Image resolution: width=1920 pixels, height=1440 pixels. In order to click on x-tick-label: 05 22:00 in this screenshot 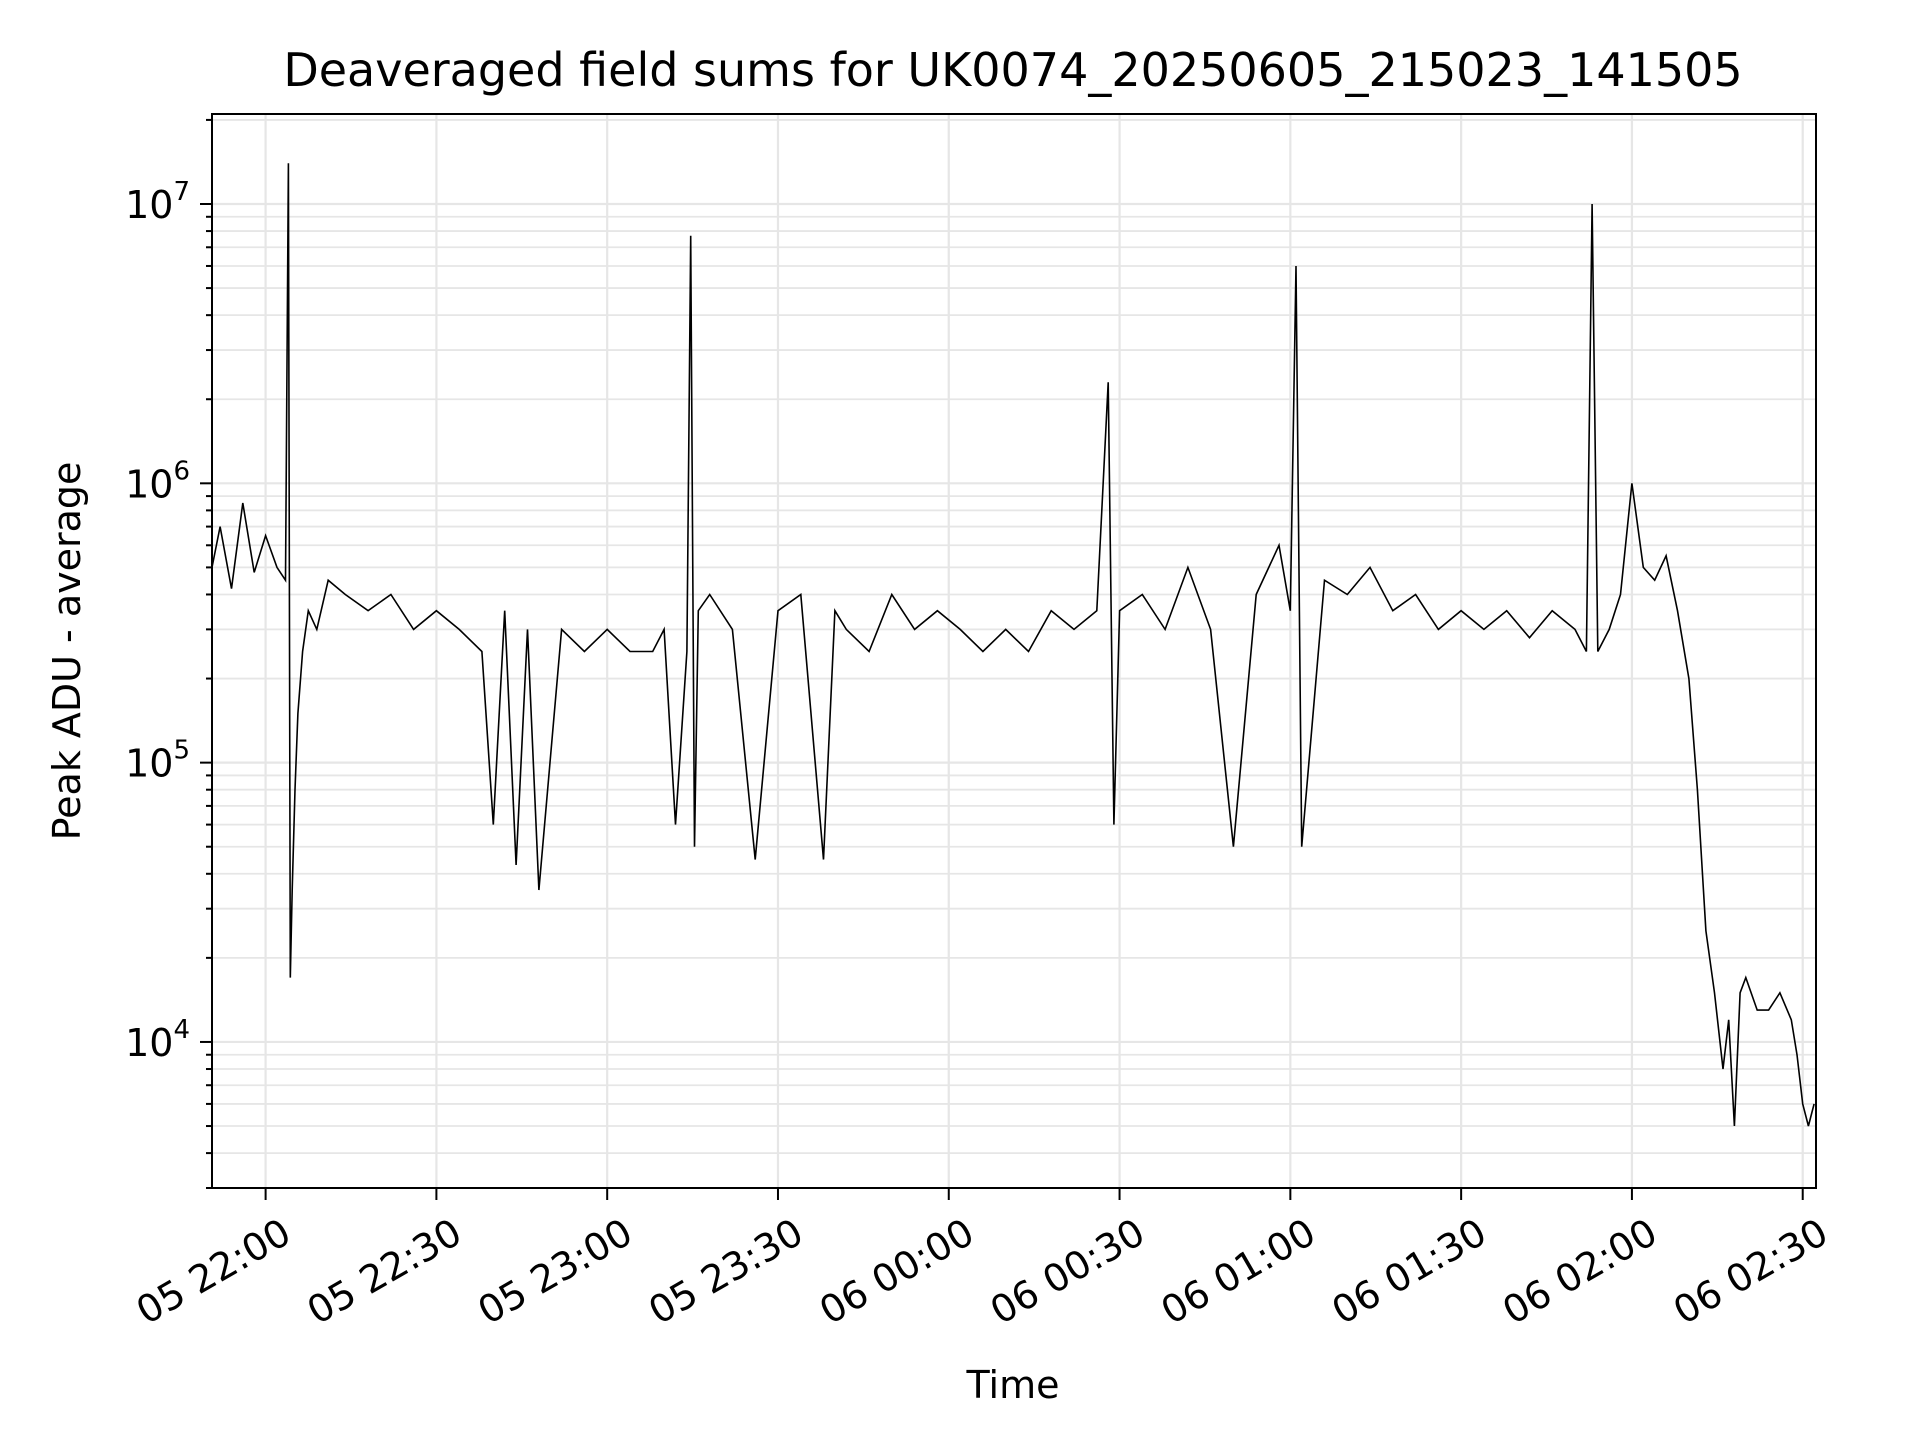, I will do `click(213, 1271)`.